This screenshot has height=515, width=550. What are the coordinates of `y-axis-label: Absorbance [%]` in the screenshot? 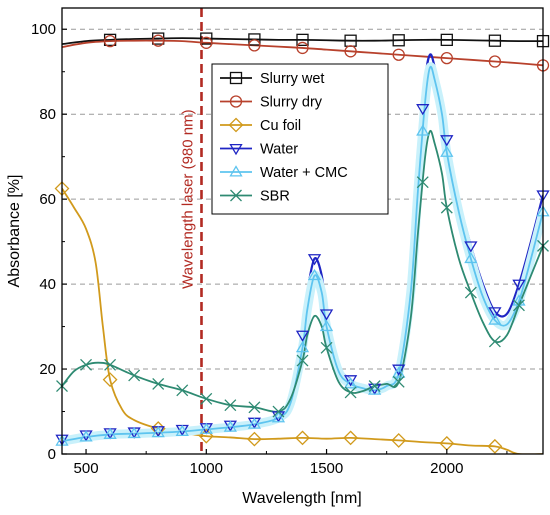 It's located at (14, 231).